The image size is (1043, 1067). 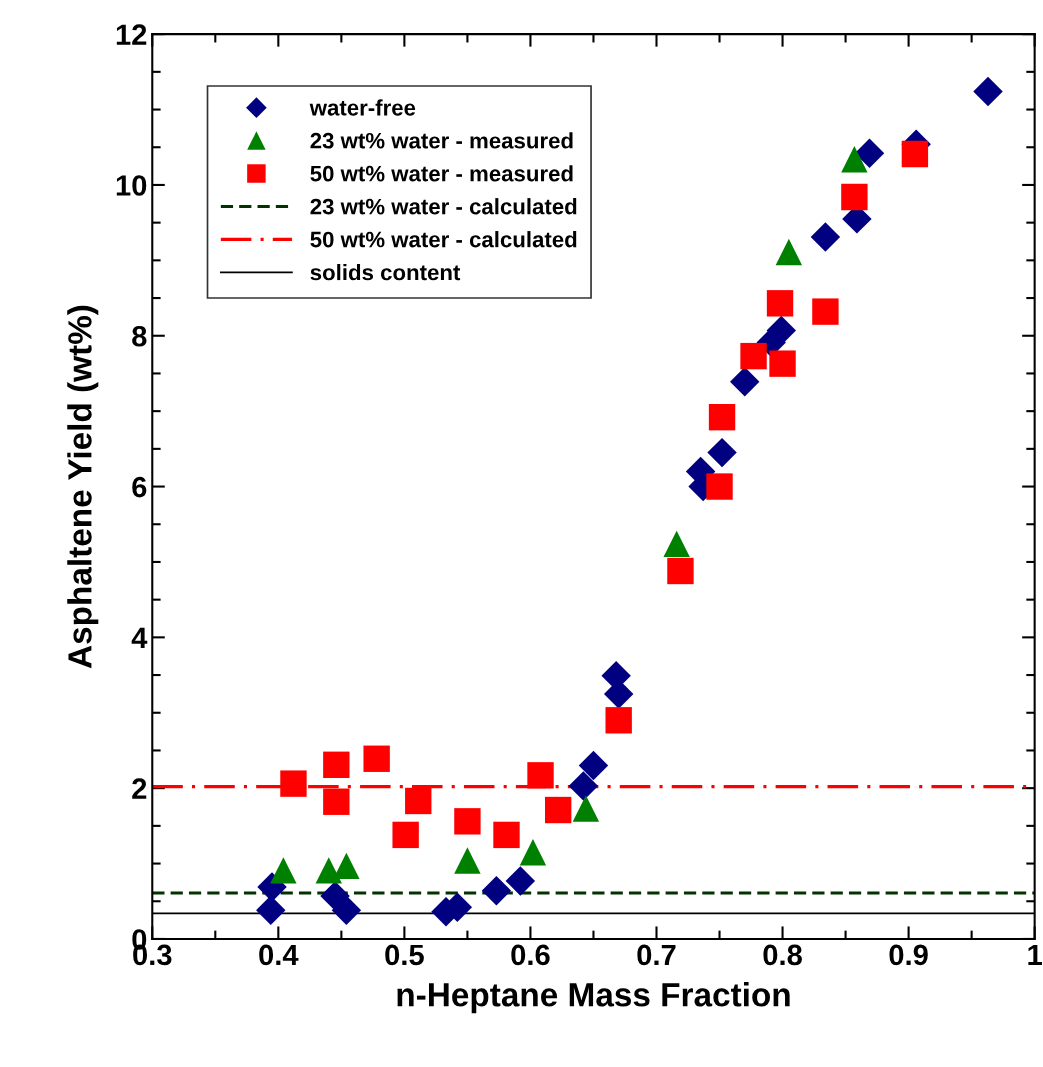 I want to click on y-tick-label: 2, so click(x=139, y=788).